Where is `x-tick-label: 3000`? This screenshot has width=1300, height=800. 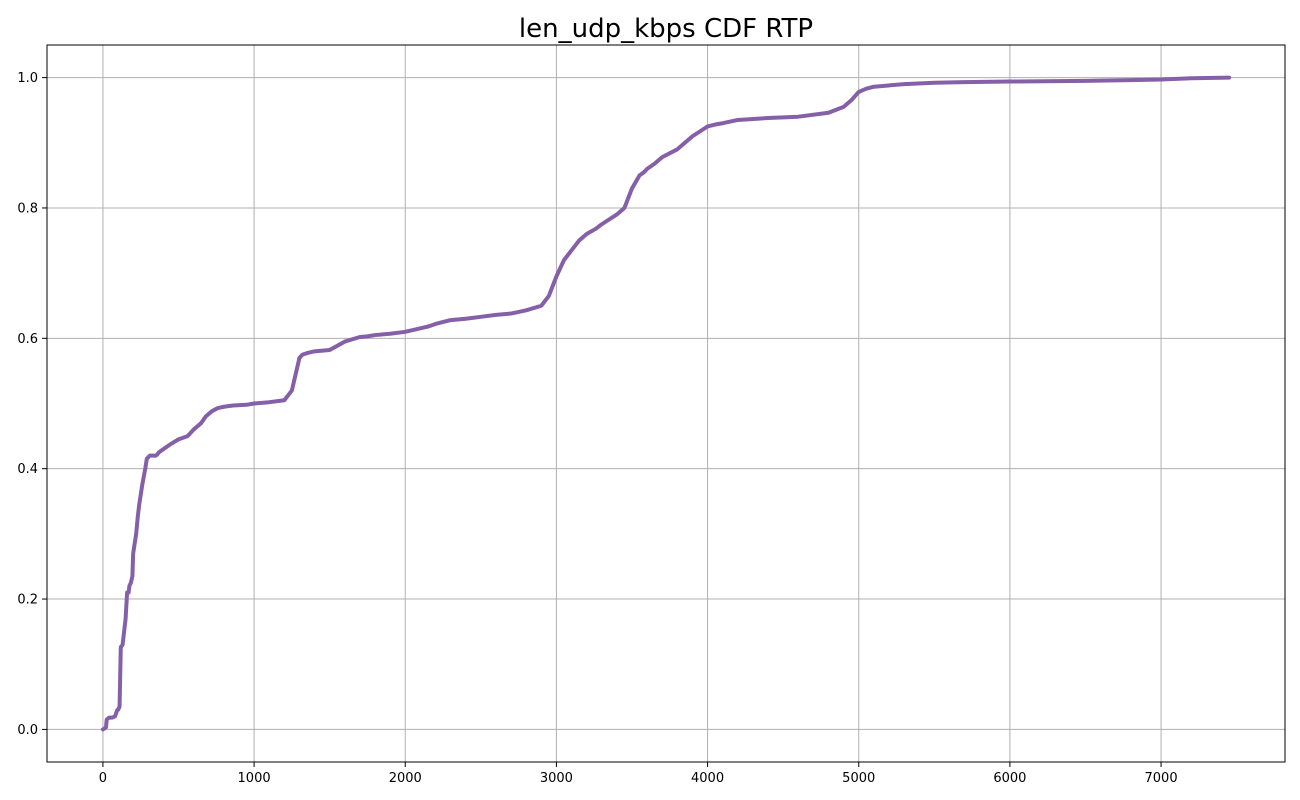
x-tick-label: 3000 is located at coordinates (556, 778).